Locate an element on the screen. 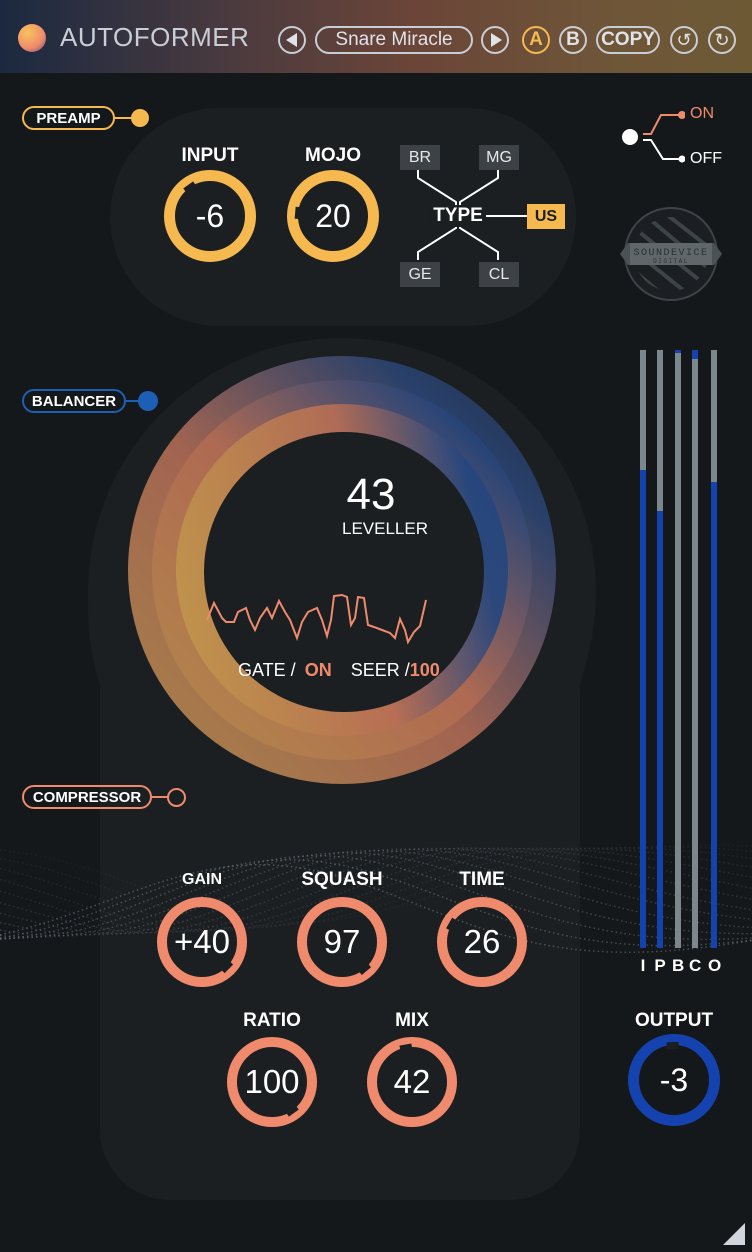 This screenshot has width=752, height=1252. ab-b-button: B is located at coordinates (573, 40).